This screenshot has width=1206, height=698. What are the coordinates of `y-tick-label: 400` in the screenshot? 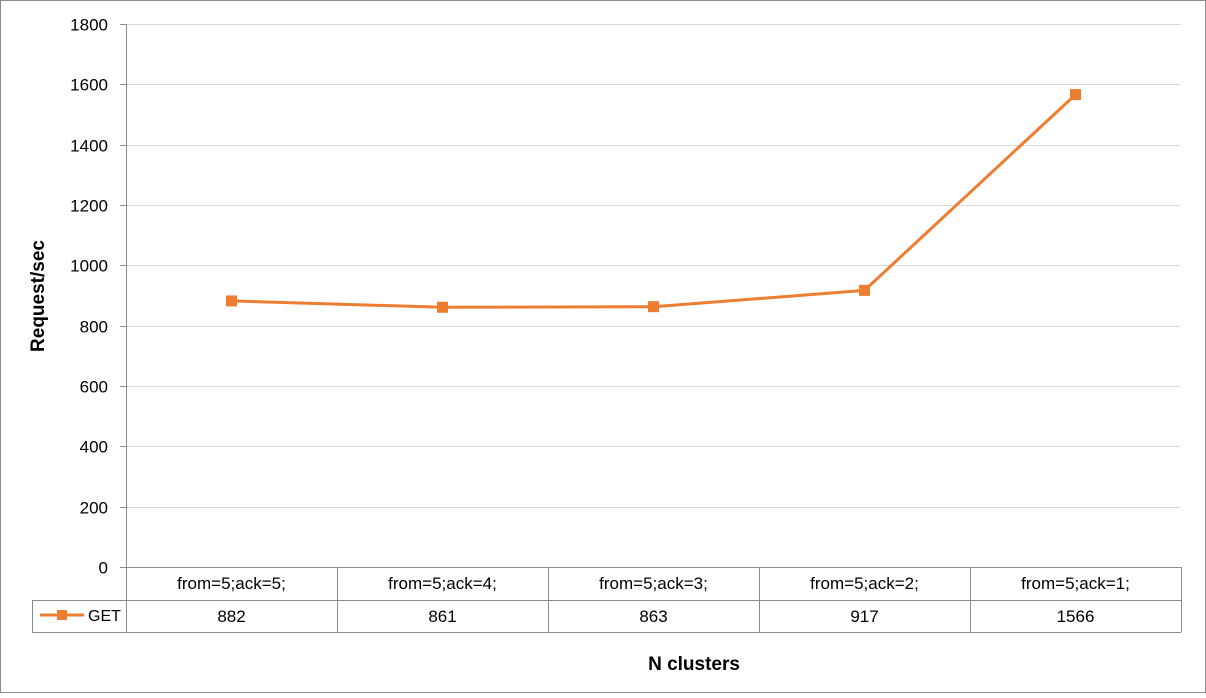 It's located at (94, 447).